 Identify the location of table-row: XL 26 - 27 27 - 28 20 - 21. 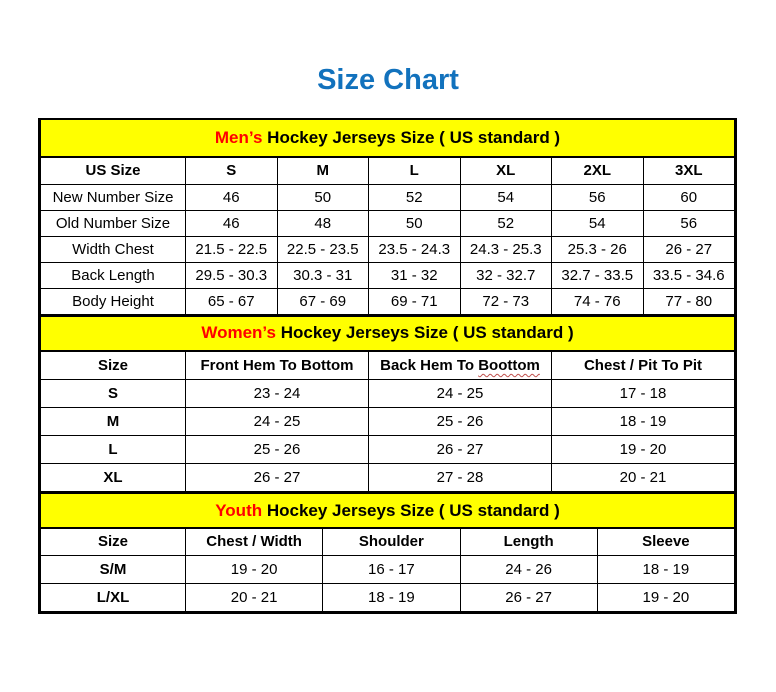
(387, 477).